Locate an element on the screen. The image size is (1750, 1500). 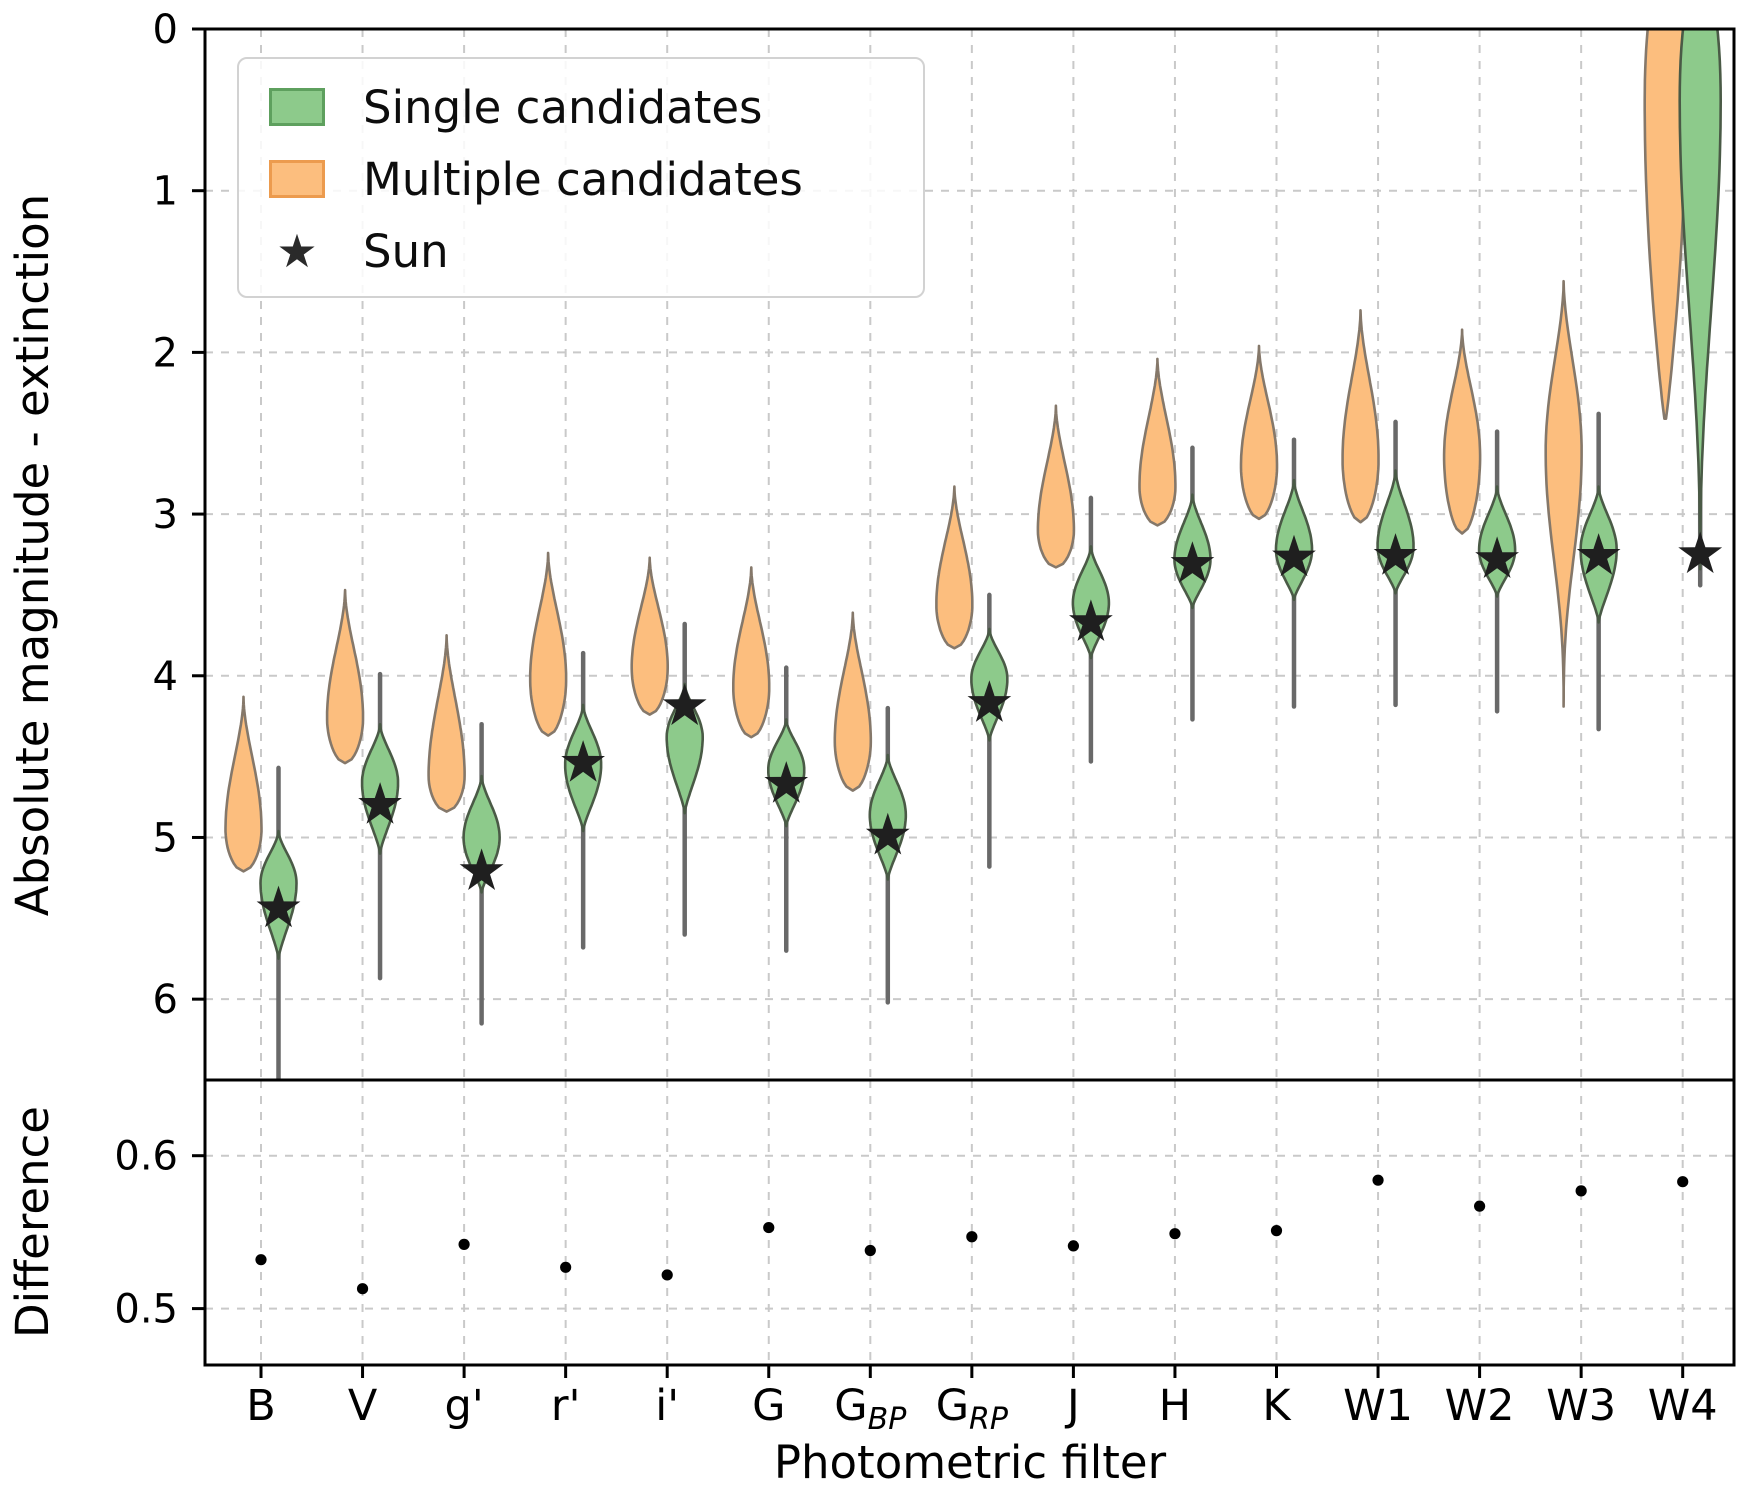
diff-point-K is located at coordinates (1276, 1231).